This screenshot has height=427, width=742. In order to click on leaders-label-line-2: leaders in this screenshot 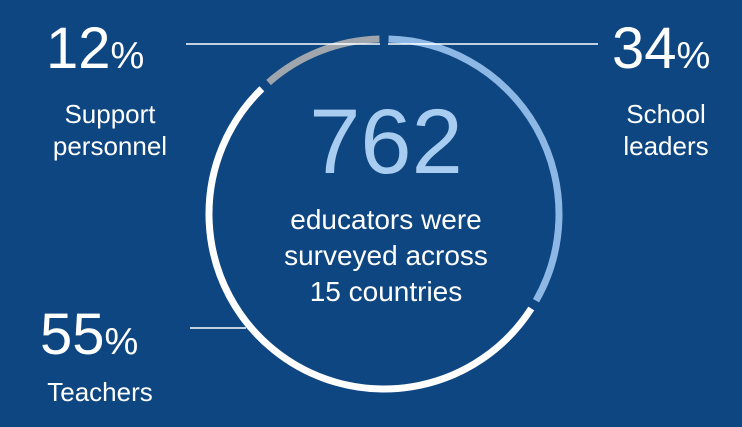, I will do `click(666, 146)`.